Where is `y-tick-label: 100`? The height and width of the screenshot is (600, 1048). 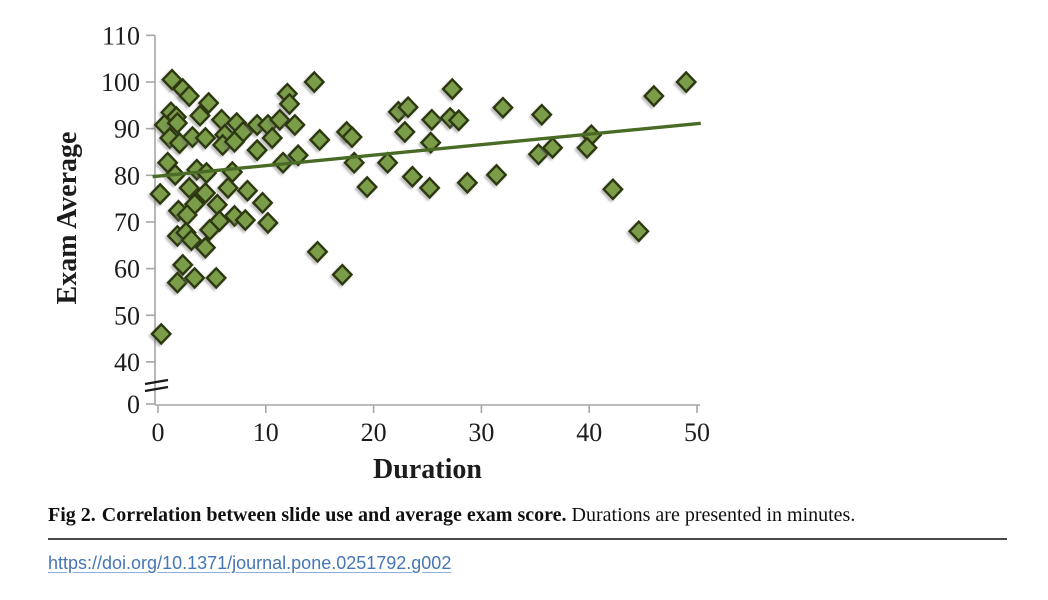
y-tick-label: 100 is located at coordinates (120, 82).